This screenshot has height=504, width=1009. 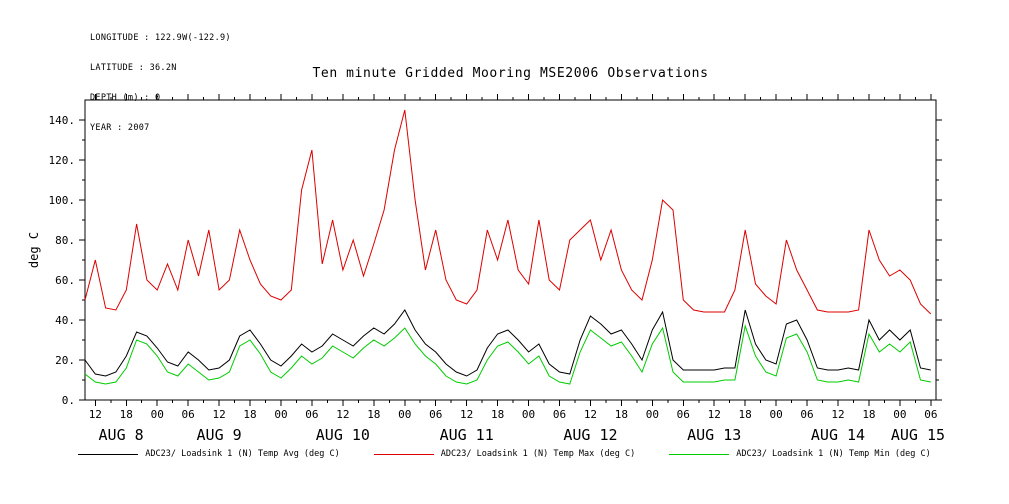 What do you see at coordinates (590, 435) in the screenshot?
I see `x-date-label: AUG 12` at bounding box center [590, 435].